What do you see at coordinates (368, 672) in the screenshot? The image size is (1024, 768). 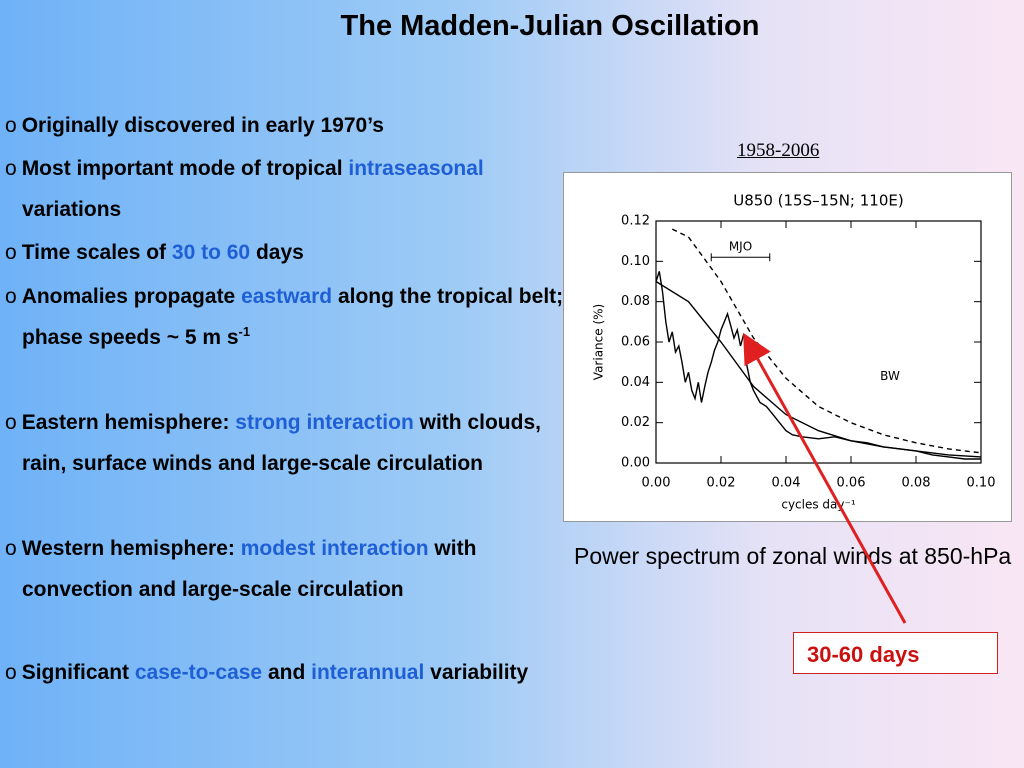 I see `bullet-text: interannual` at bounding box center [368, 672].